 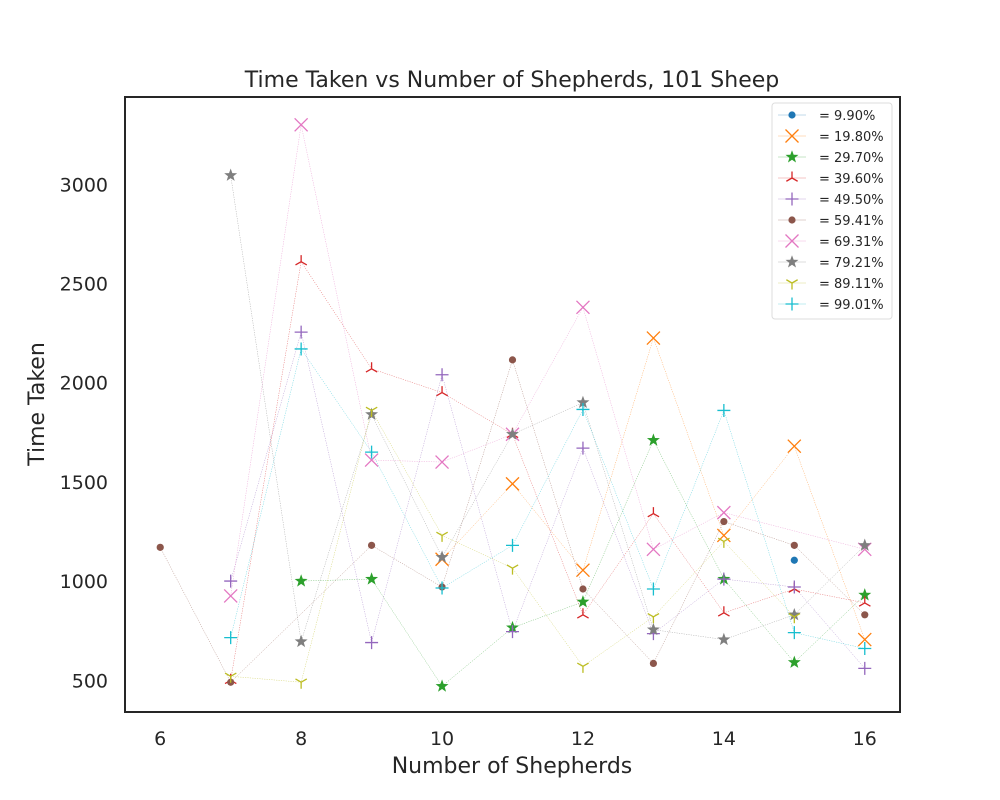 I want to click on y-tick-label: 2500, so click(x=84, y=284).